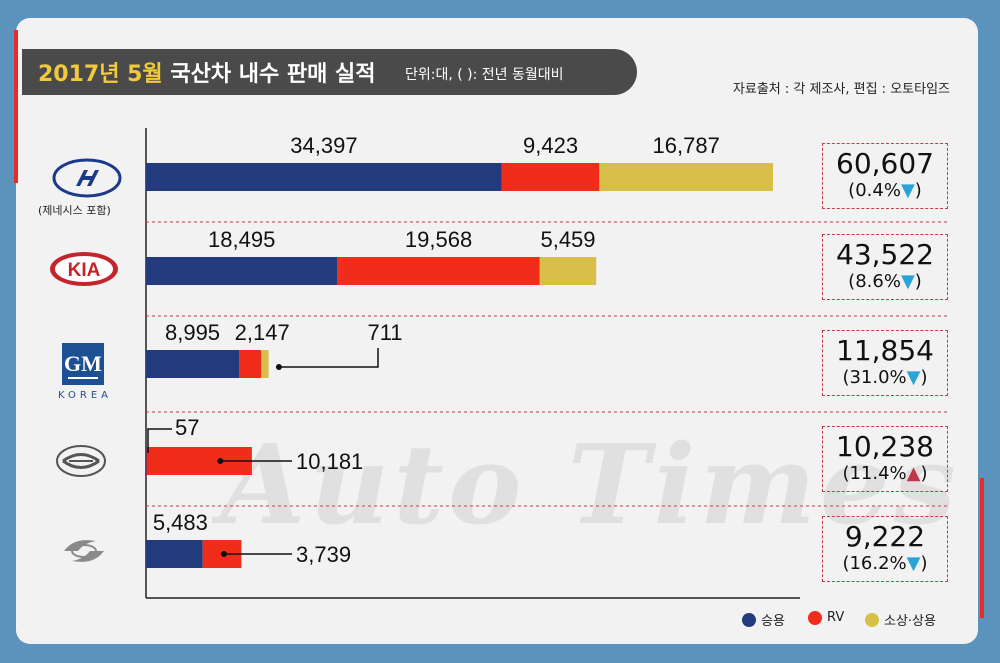  What do you see at coordinates (84, 551) in the screenshot?
I see `renault-samsung-logo` at bounding box center [84, 551].